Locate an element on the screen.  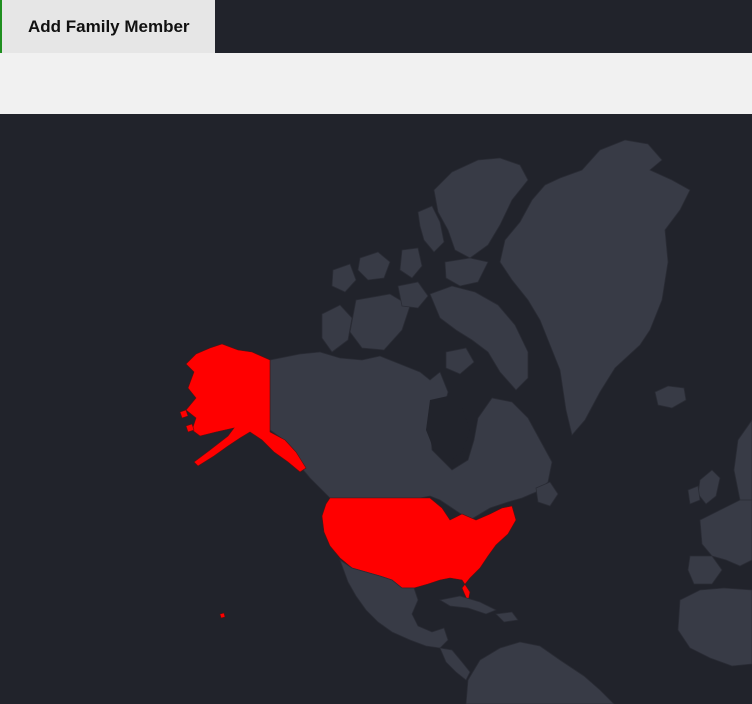
africa is located at coordinates (714, 627).